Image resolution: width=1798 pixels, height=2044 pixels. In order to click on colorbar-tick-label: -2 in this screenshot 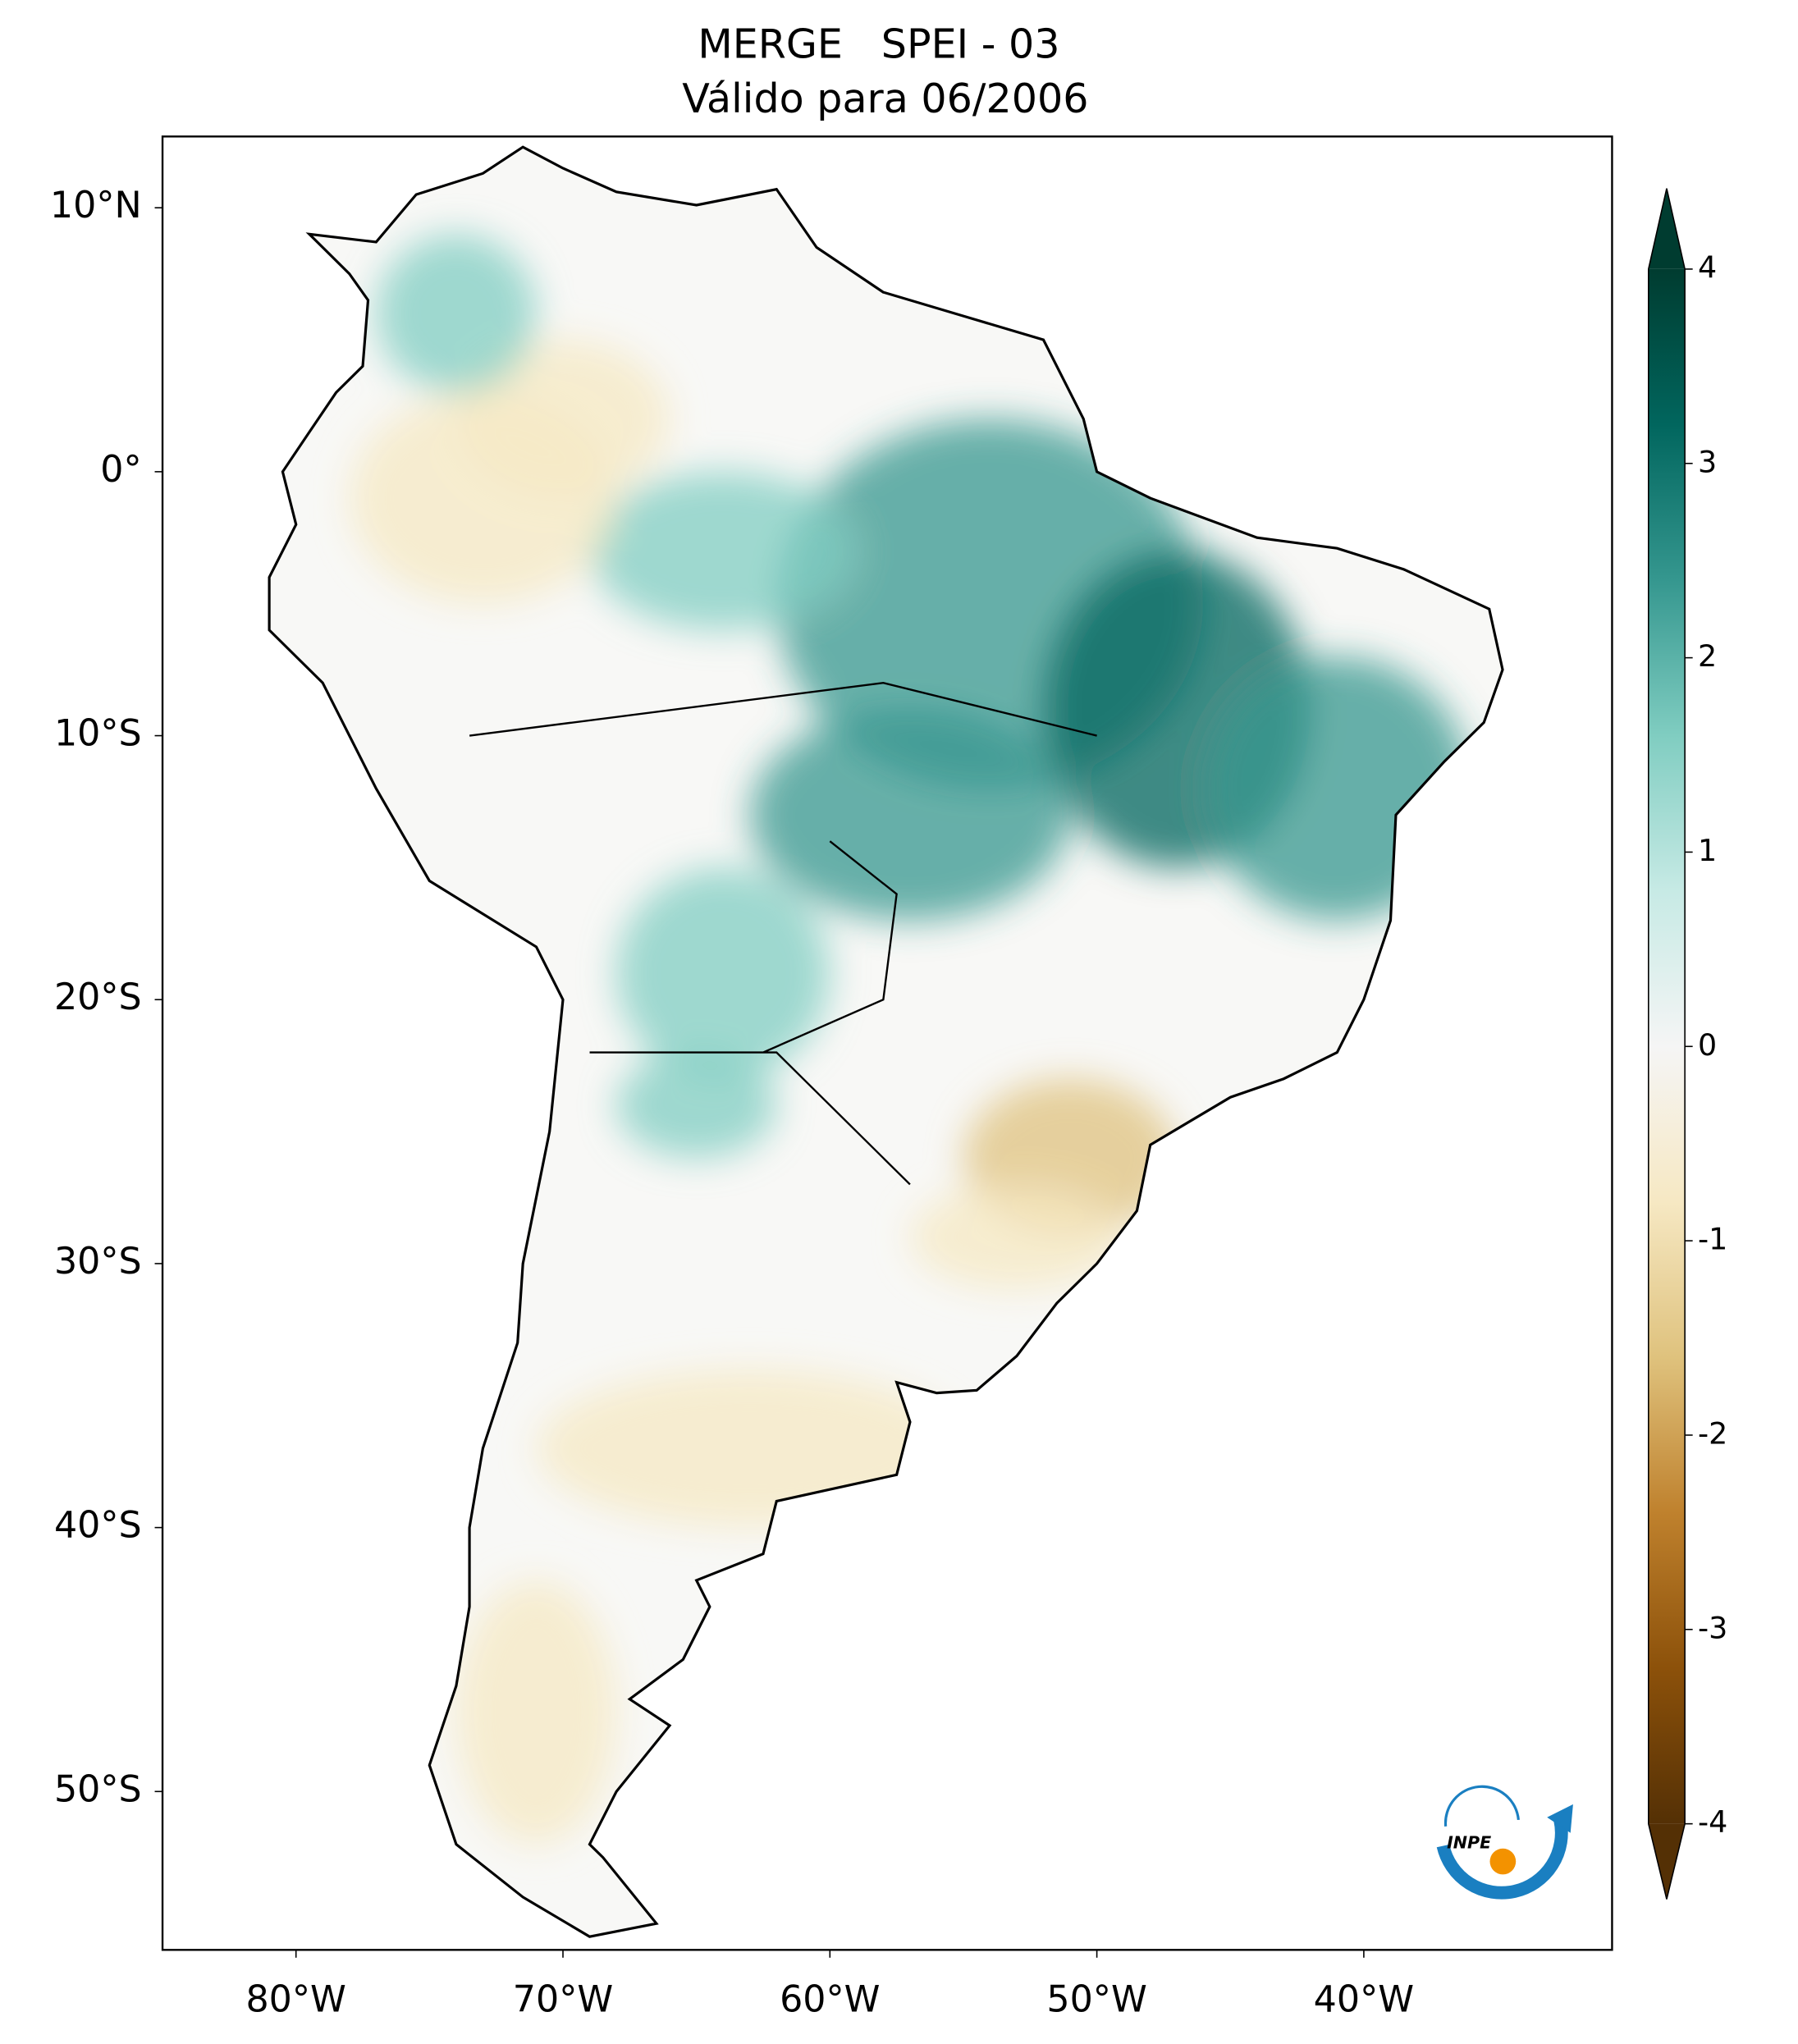, I will do `click(1713, 1433)`.